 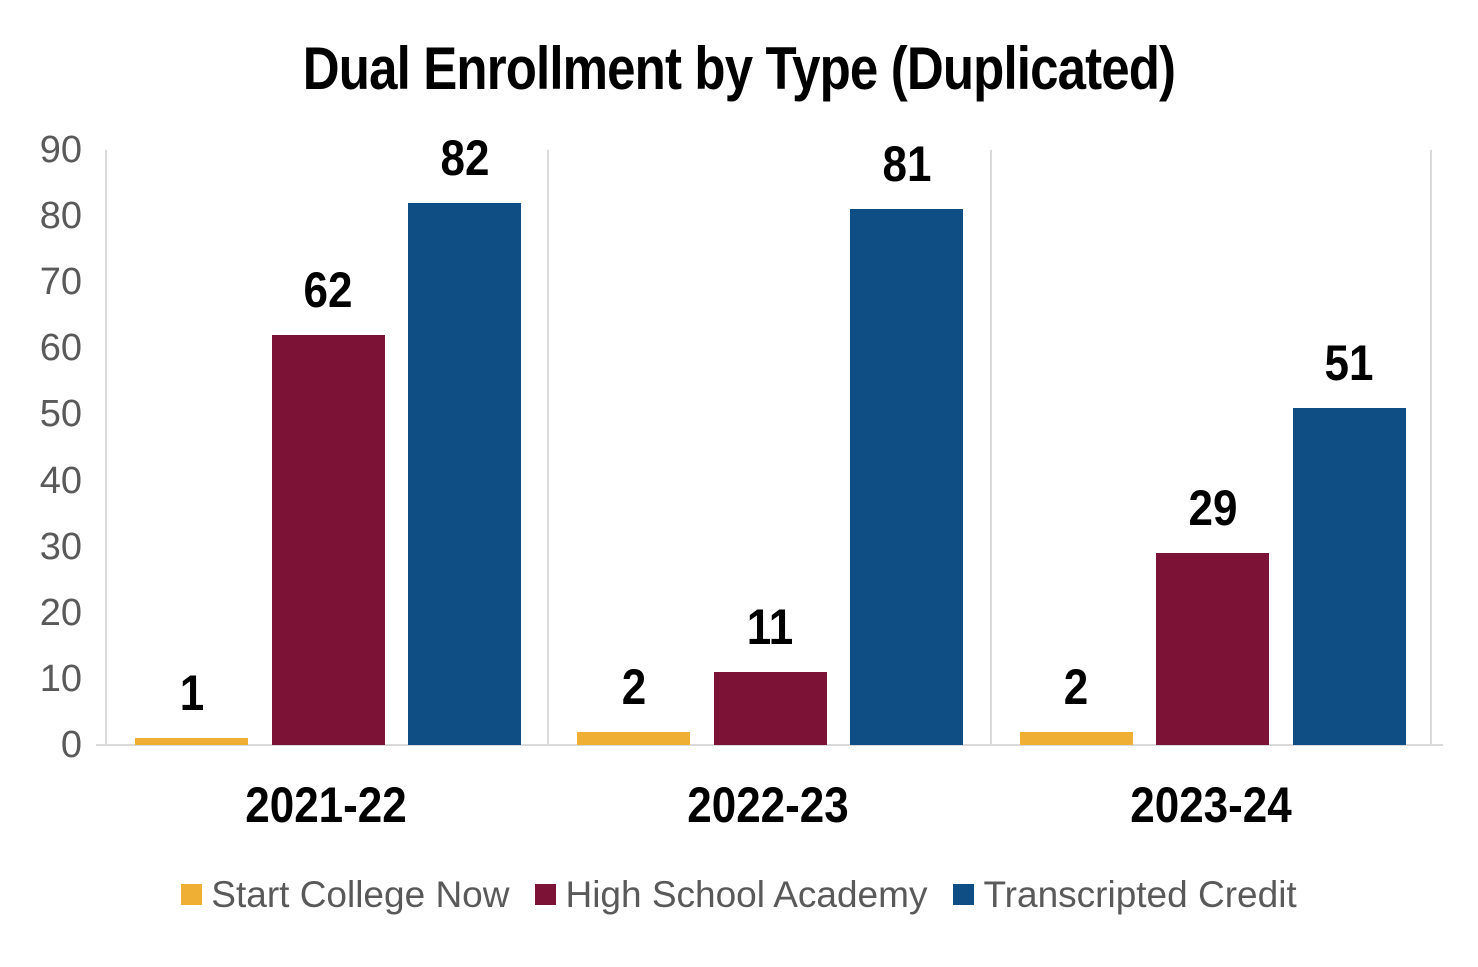 I want to click on x-axis-category-label: 2023-24, so click(x=1211, y=805).